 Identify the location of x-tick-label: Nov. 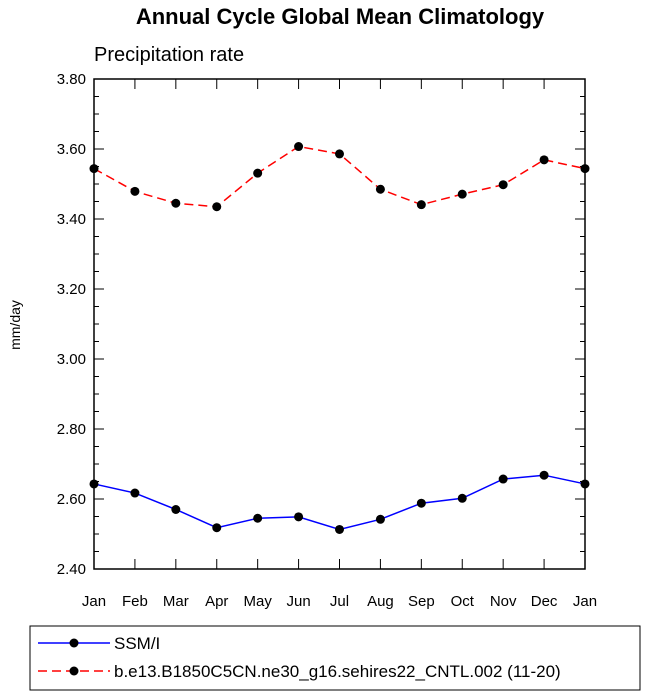
(503, 601).